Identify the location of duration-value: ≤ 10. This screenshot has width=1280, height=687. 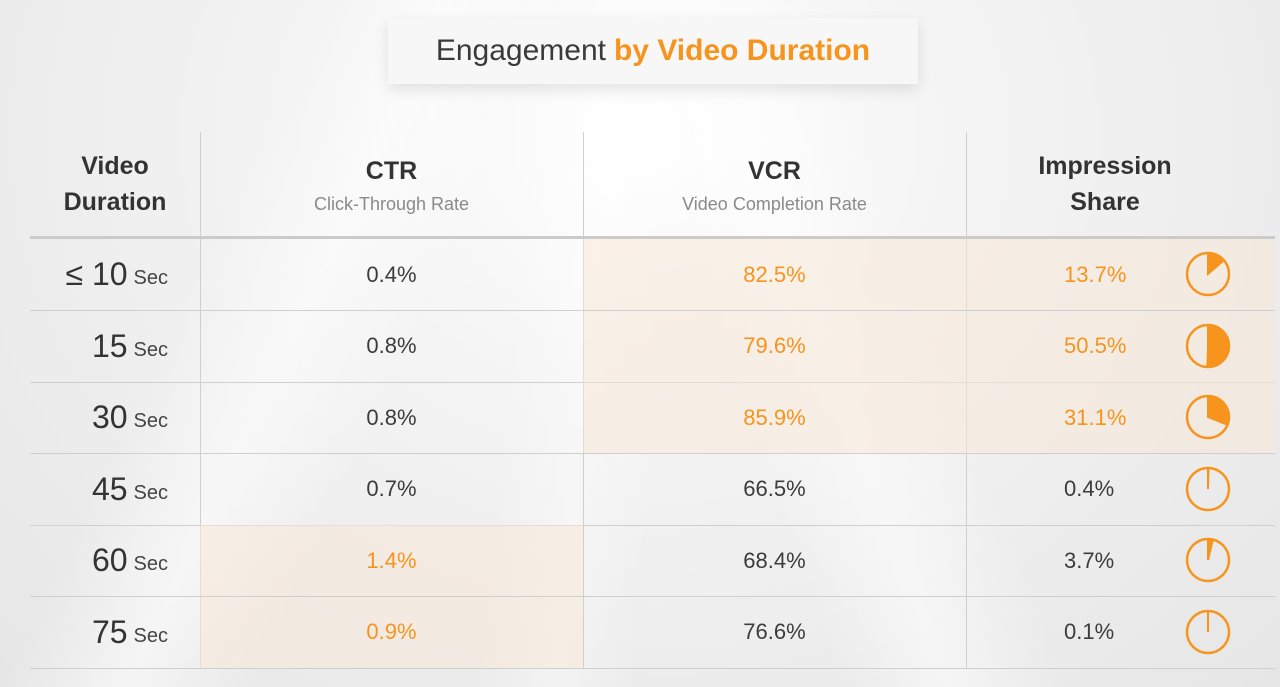
(96, 274).